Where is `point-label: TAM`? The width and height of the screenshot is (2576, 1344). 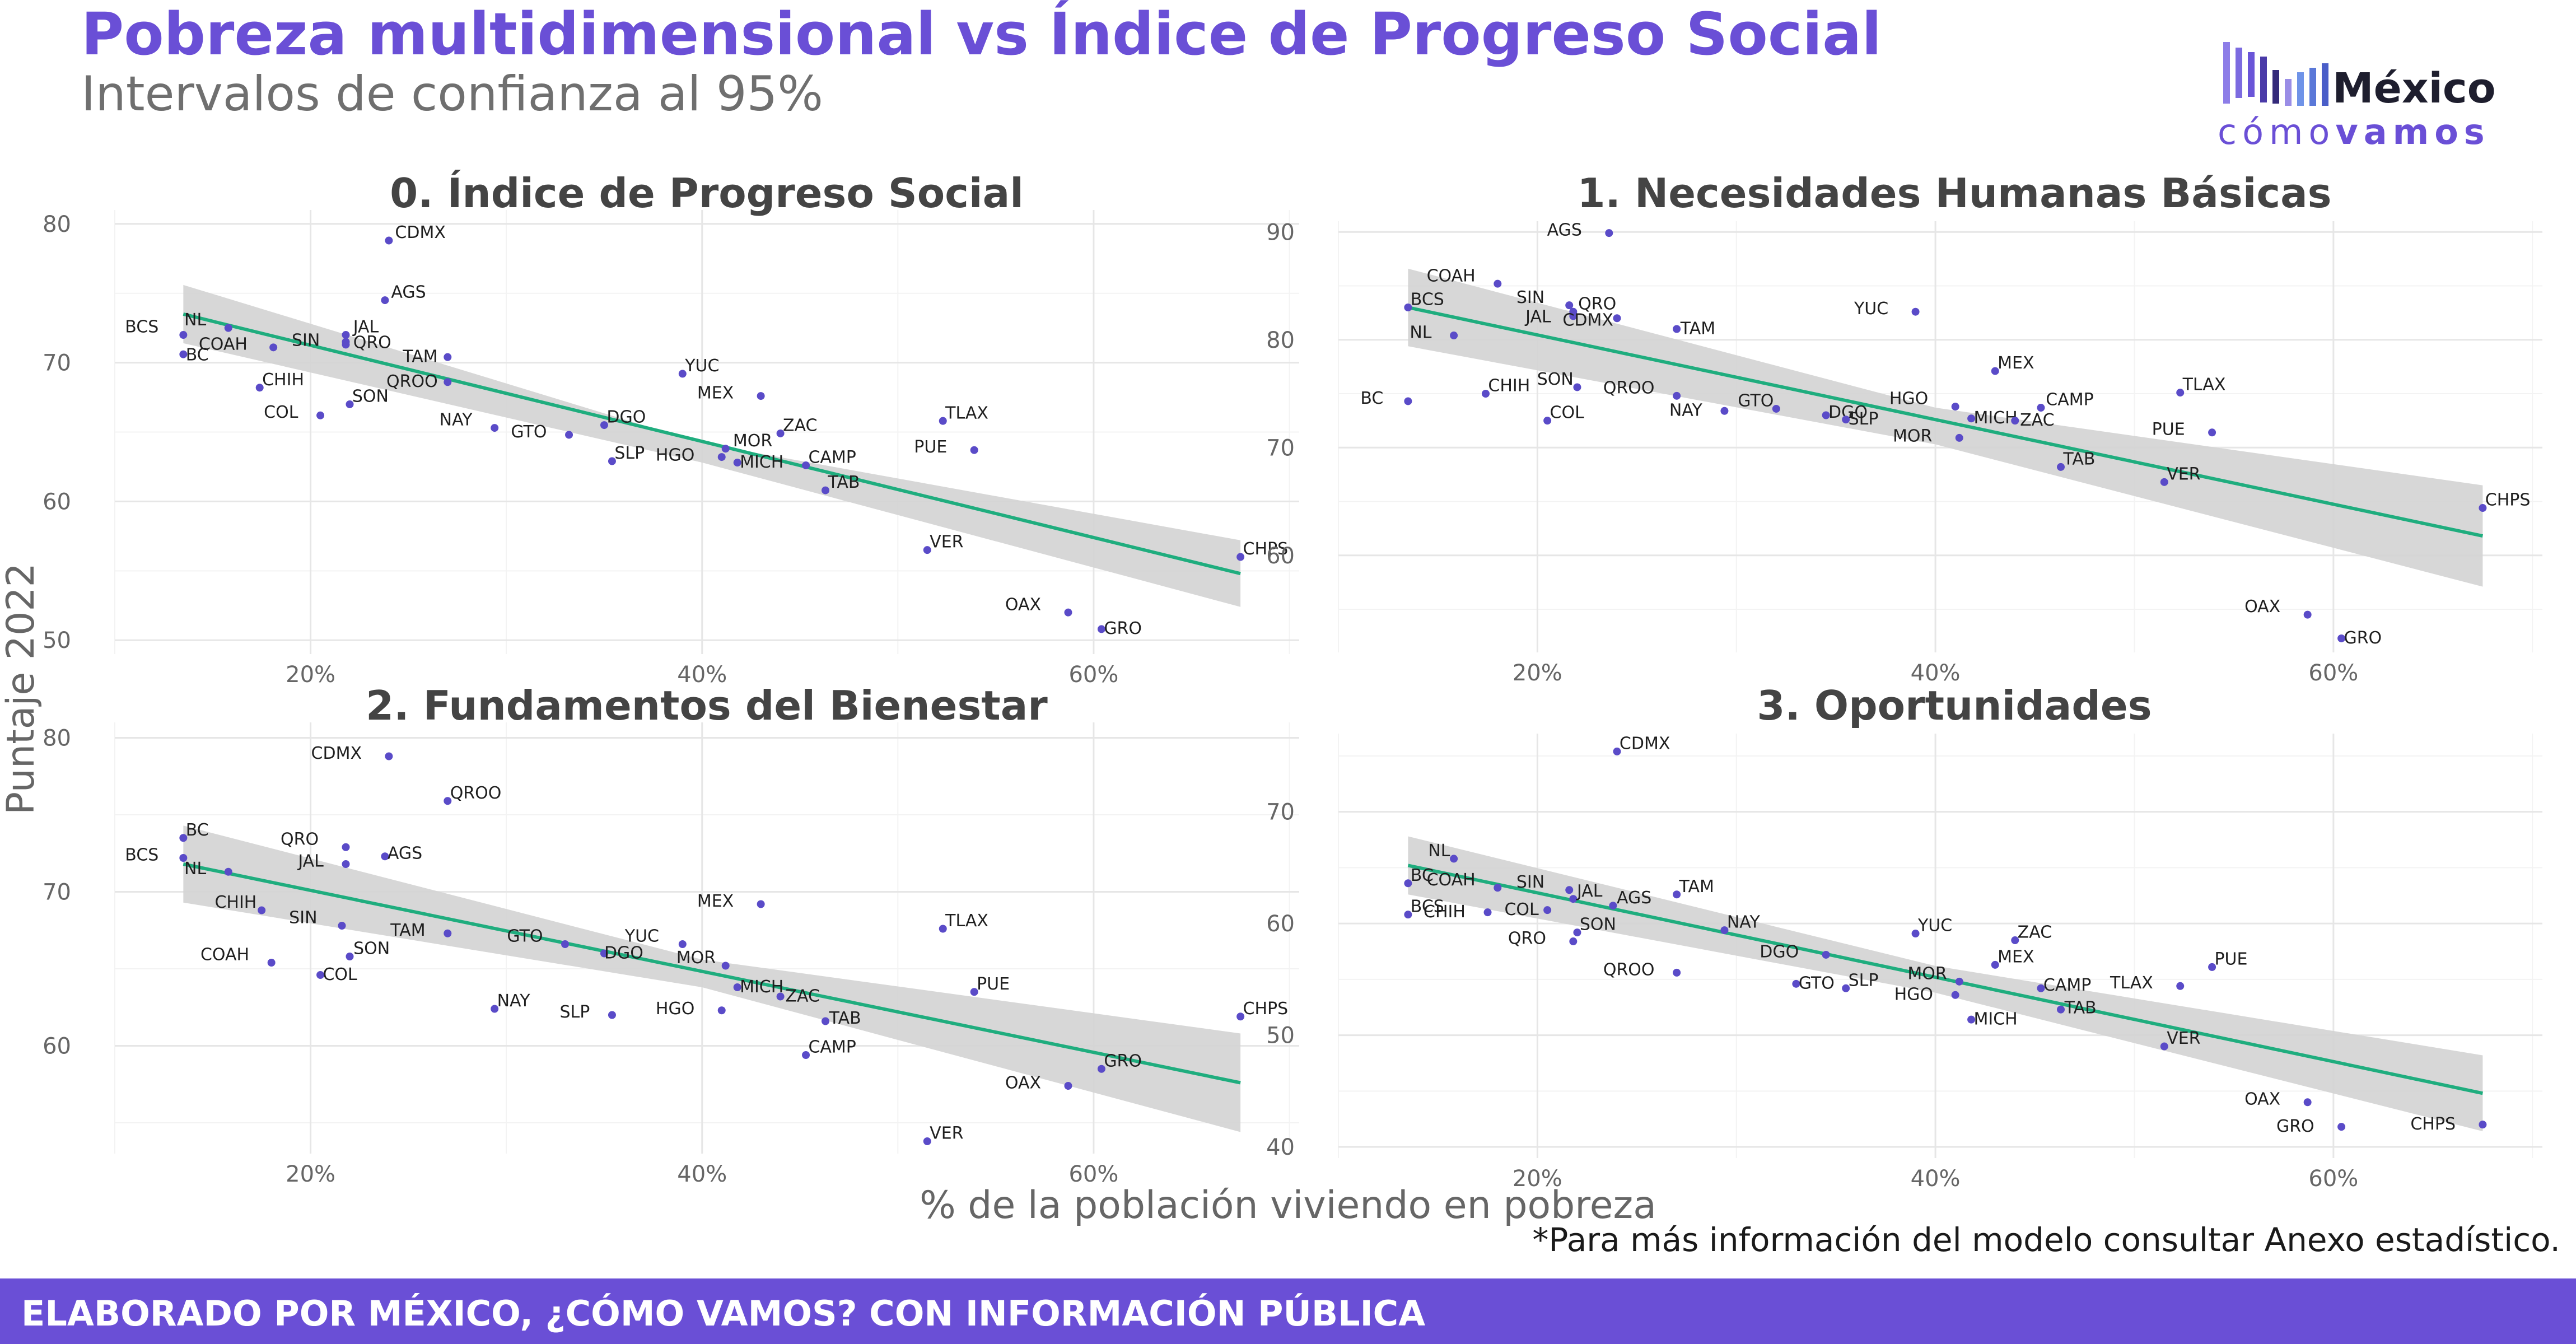
point-label: TAM is located at coordinates (1698, 329).